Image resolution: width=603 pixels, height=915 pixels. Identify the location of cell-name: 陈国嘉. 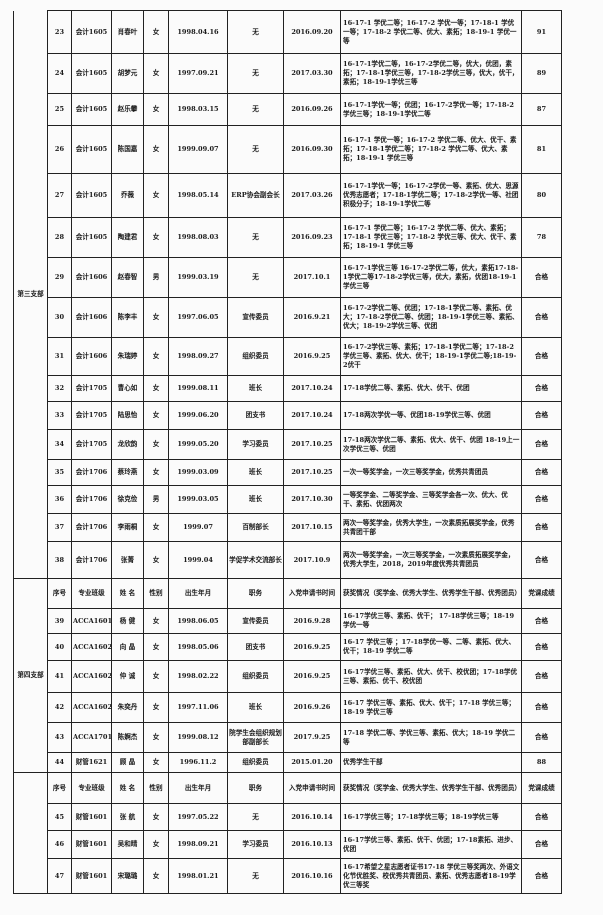
(127, 149).